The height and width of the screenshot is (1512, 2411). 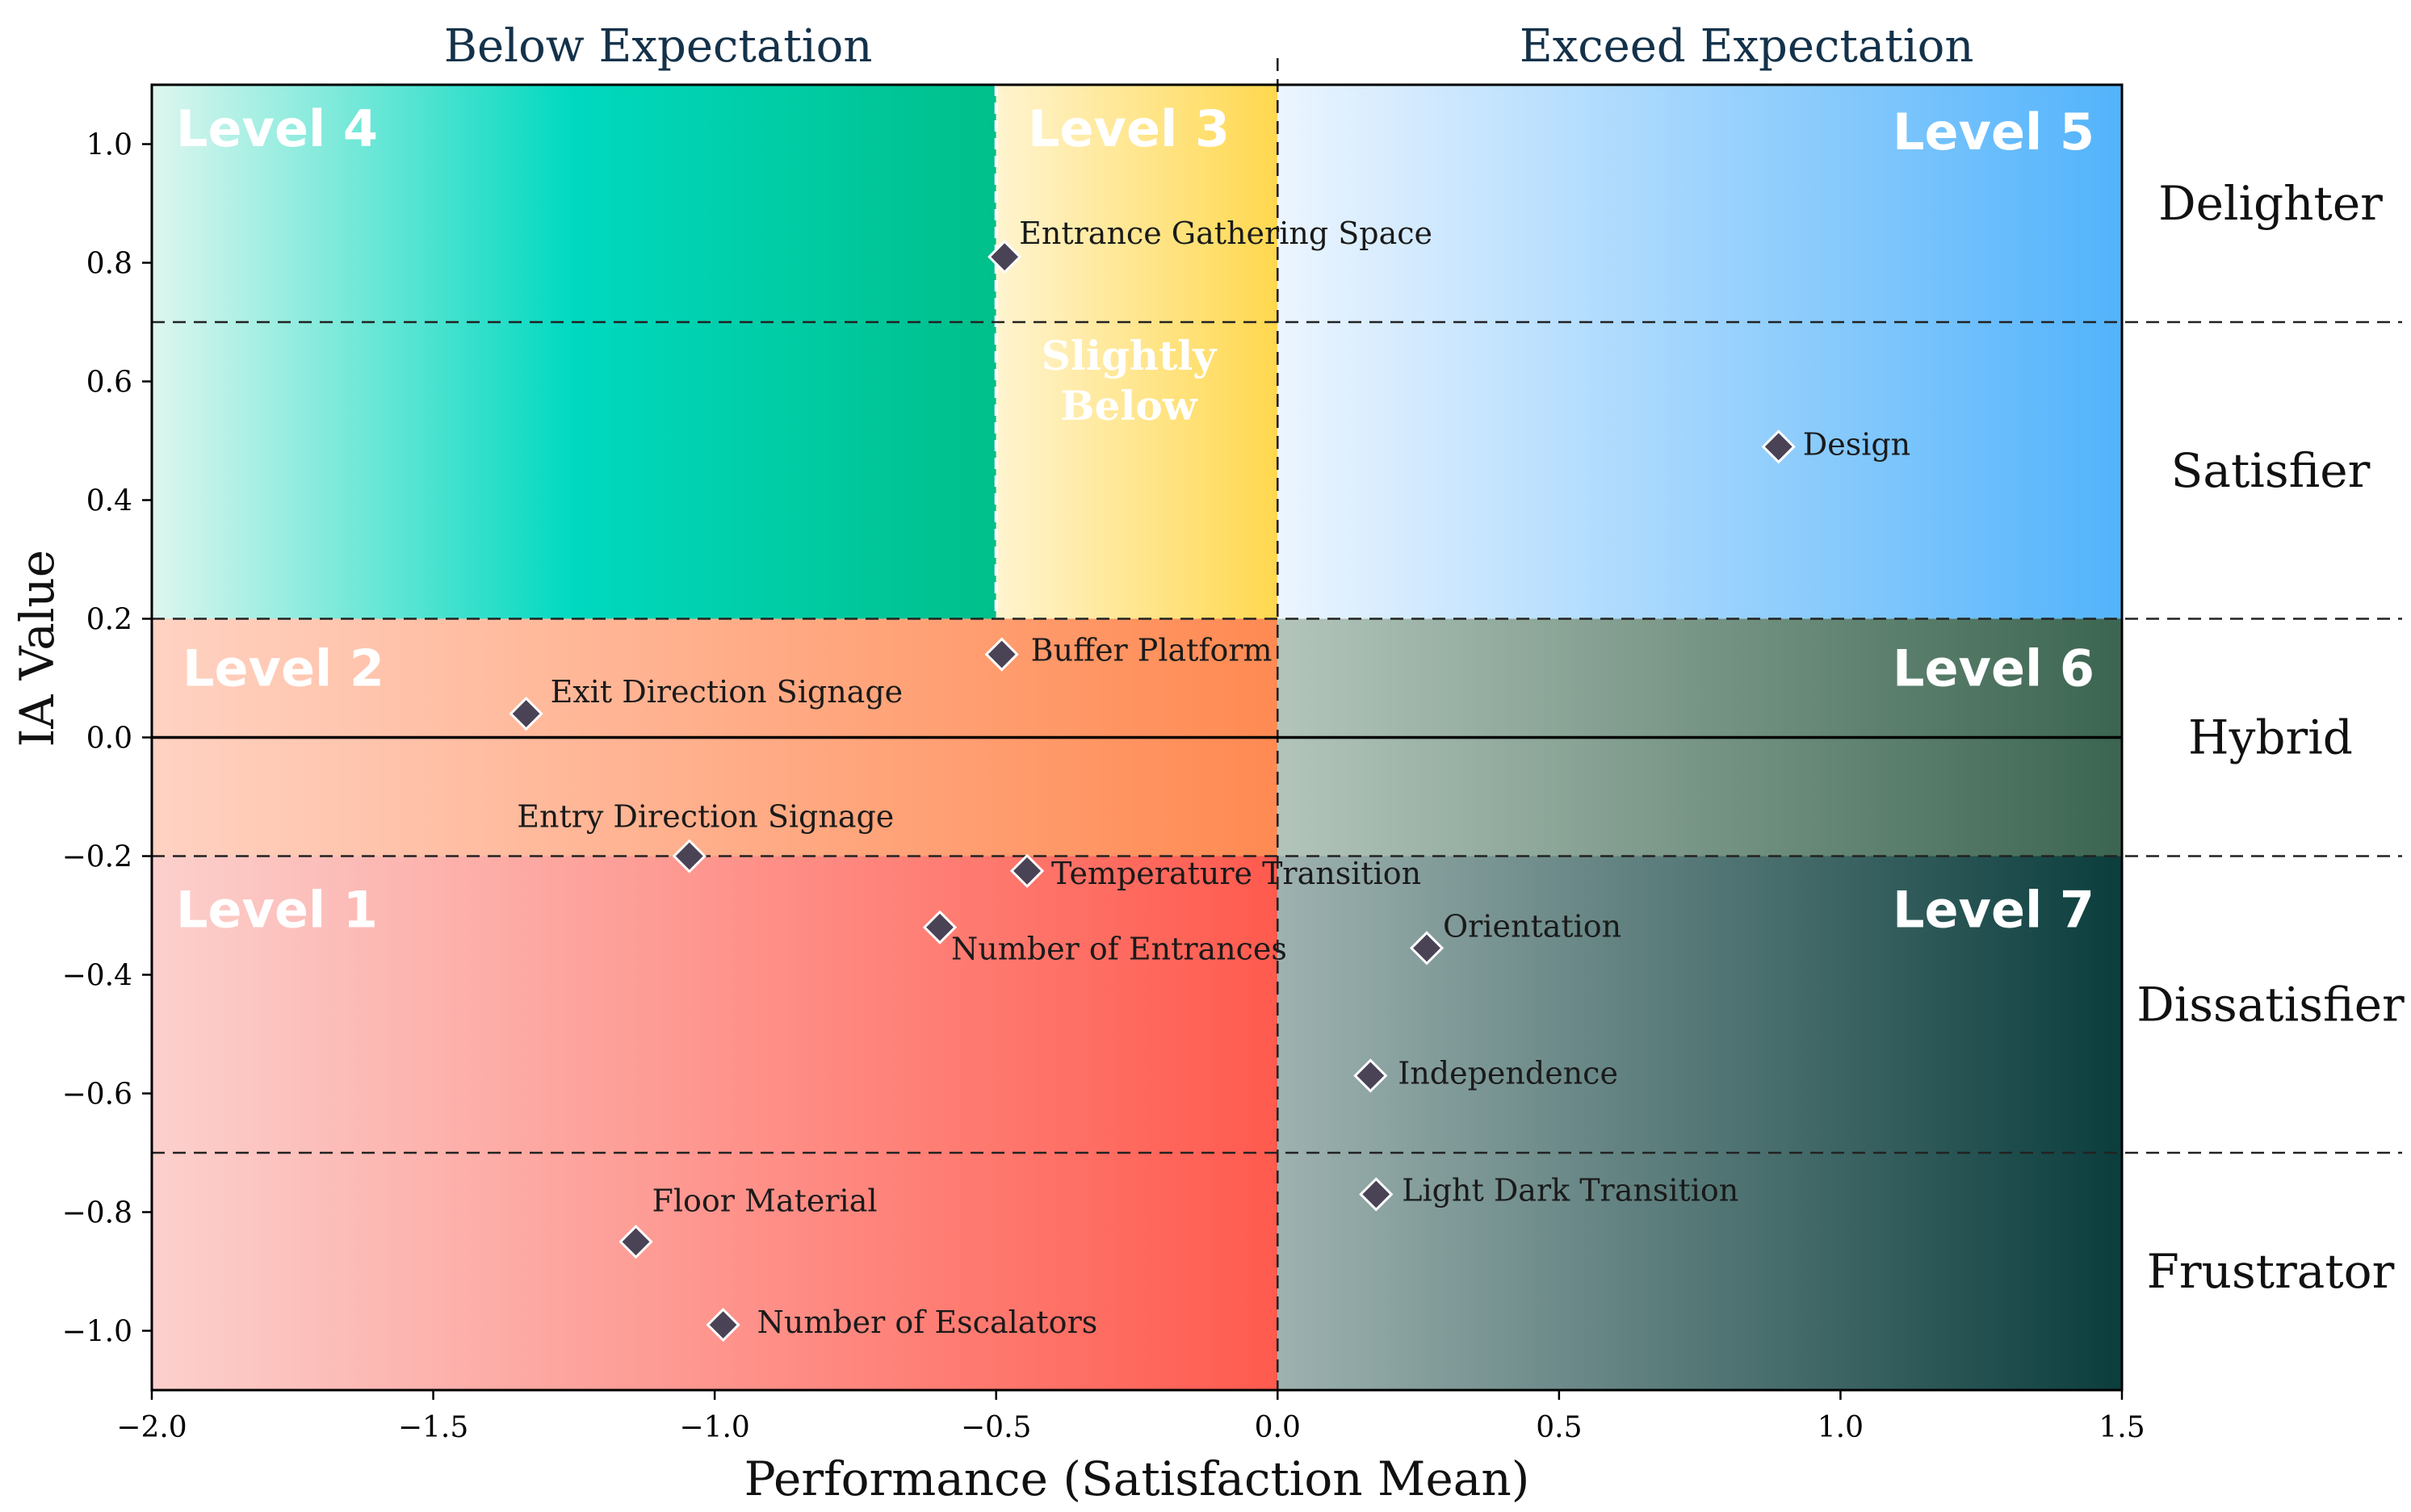 I want to click on point-number-of-escalators, so click(x=723, y=1325).